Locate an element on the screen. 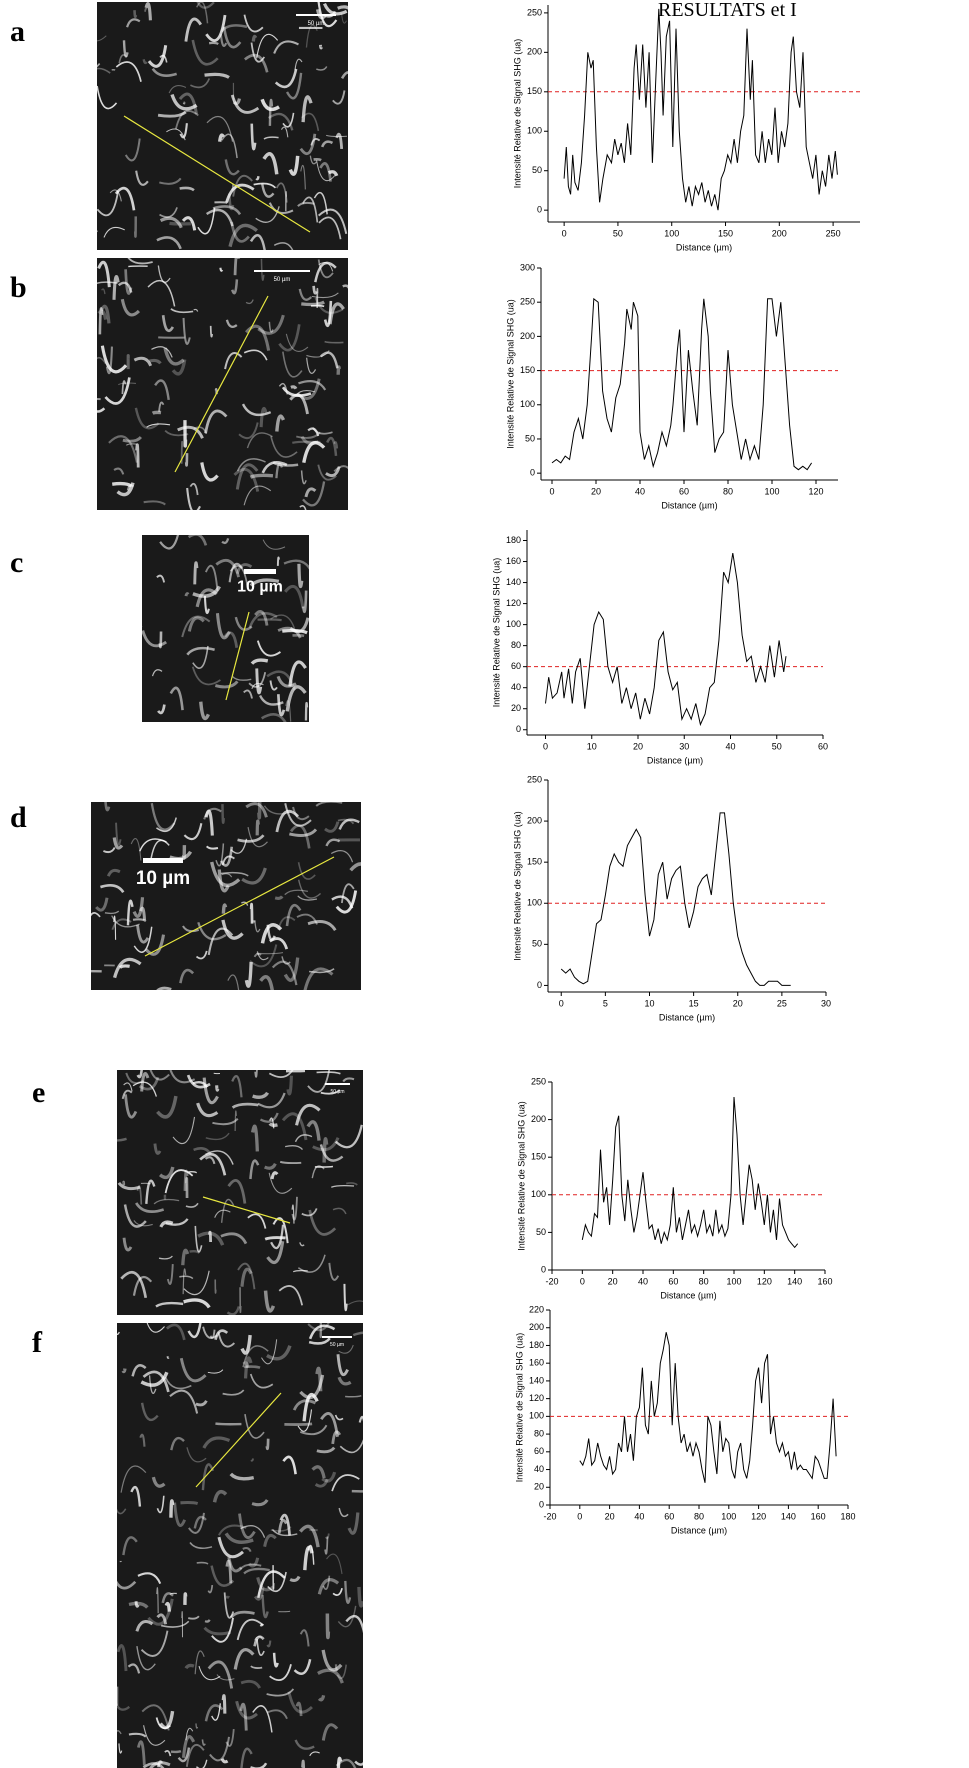 Image resolution: width=969 pixels, height=1768 pixels. x-tick-label: 180 is located at coordinates (847, 1516).